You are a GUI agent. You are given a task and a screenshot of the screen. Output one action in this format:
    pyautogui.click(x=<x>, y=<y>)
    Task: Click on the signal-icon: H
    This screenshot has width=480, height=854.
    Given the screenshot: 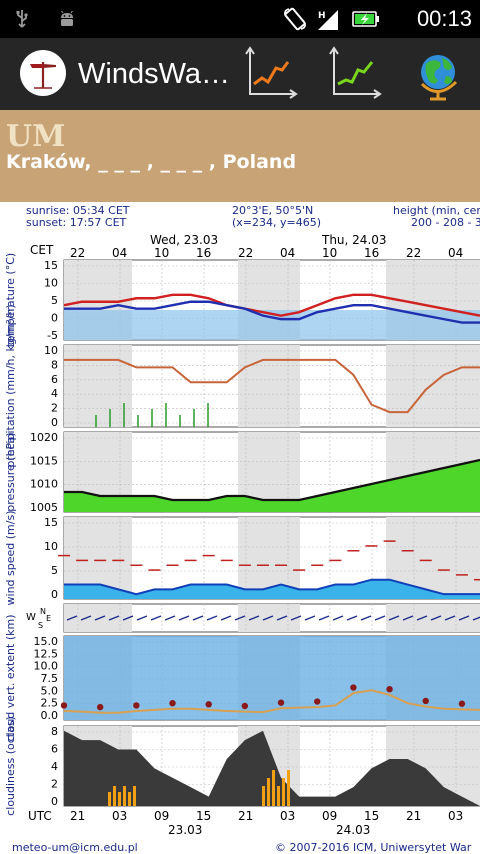 What is the action you would take?
    pyautogui.click(x=328, y=20)
    